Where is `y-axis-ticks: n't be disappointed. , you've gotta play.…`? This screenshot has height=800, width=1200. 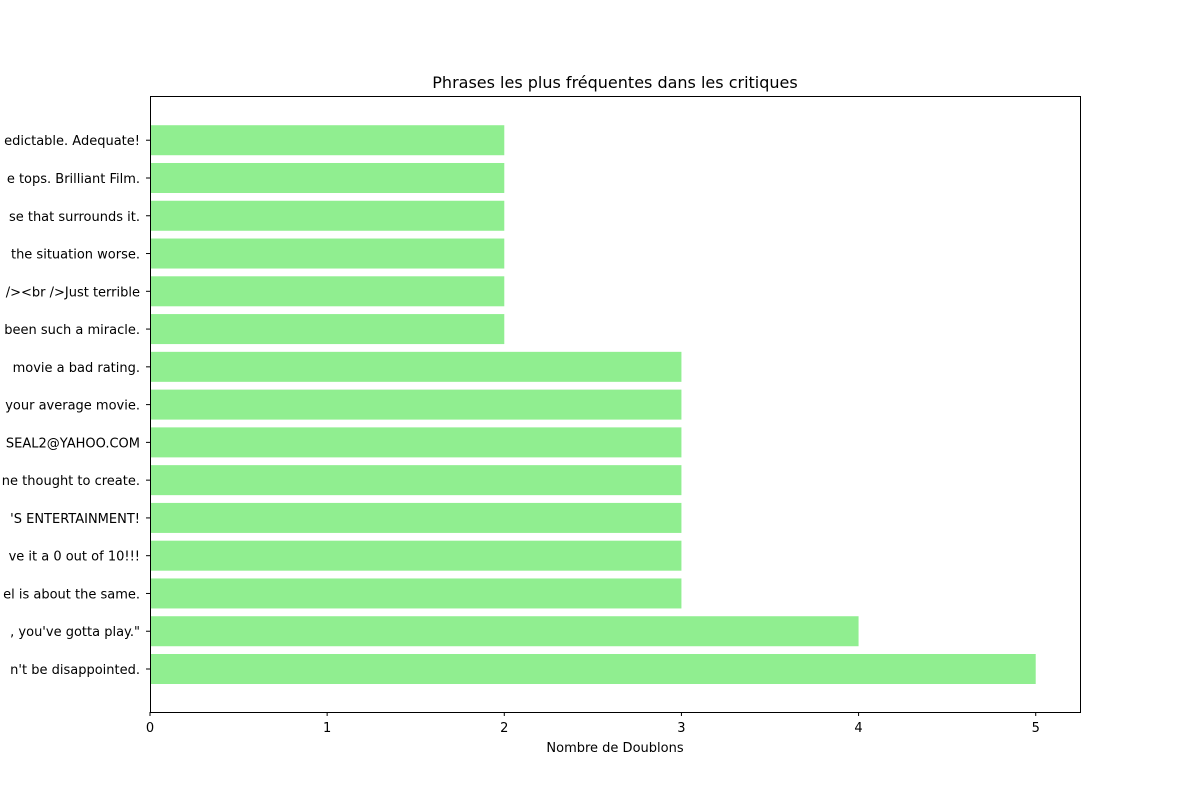
y-axis-ticks: n't be disappointed. , you've gotta play.… is located at coordinates (76, 406).